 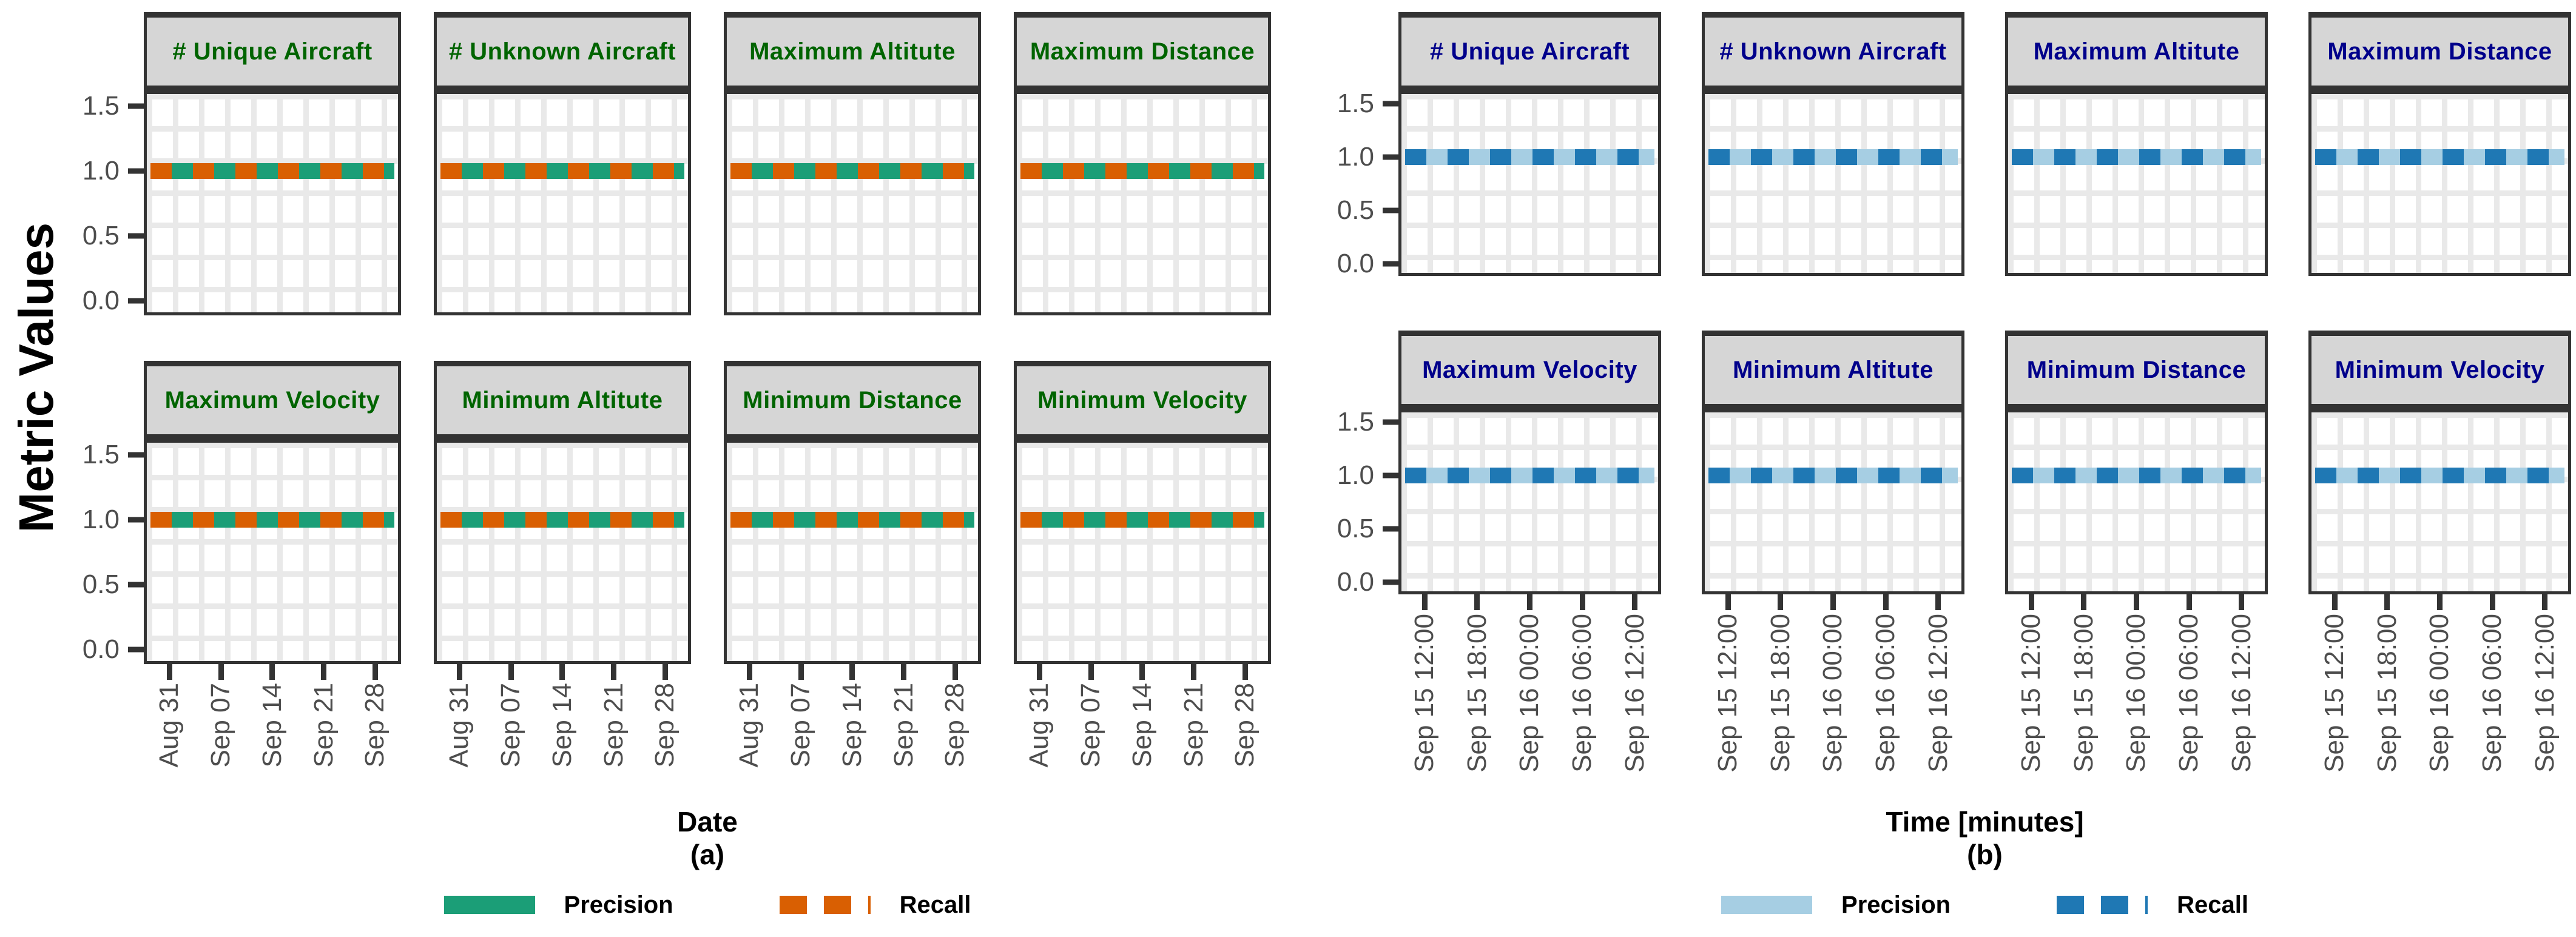 What do you see at coordinates (707, 905) in the screenshot?
I see `legend: Precision Recall` at bounding box center [707, 905].